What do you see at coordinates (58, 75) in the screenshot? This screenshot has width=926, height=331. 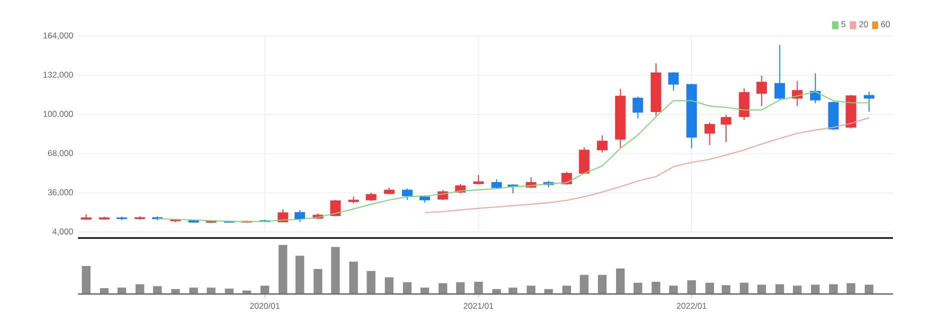 I see `y-tick-label: 132,000` at bounding box center [58, 75].